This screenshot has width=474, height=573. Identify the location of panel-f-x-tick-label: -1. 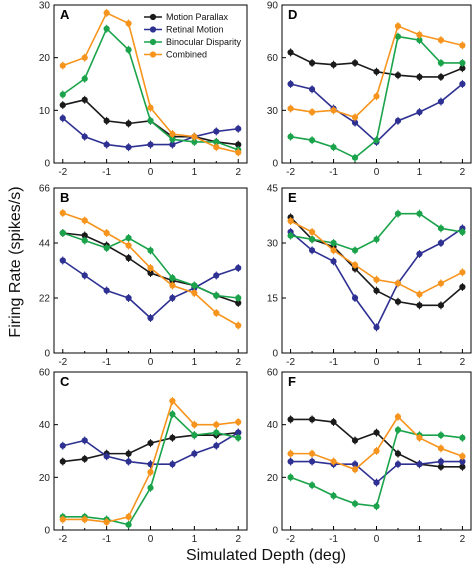
(333, 539).